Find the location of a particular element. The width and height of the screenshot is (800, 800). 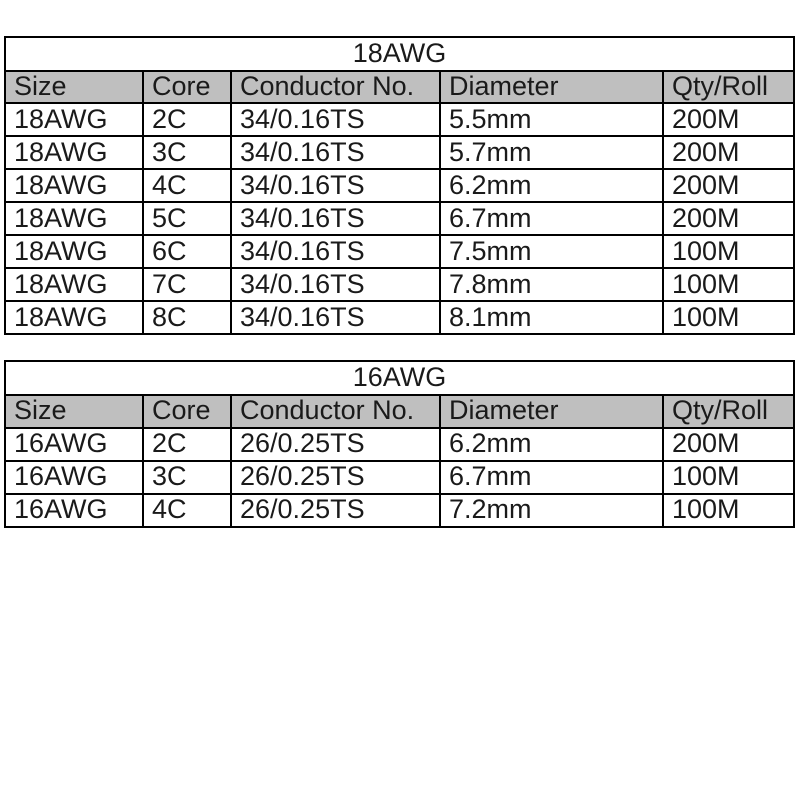

cell-diameter: 5.5mm is located at coordinates (551, 120).